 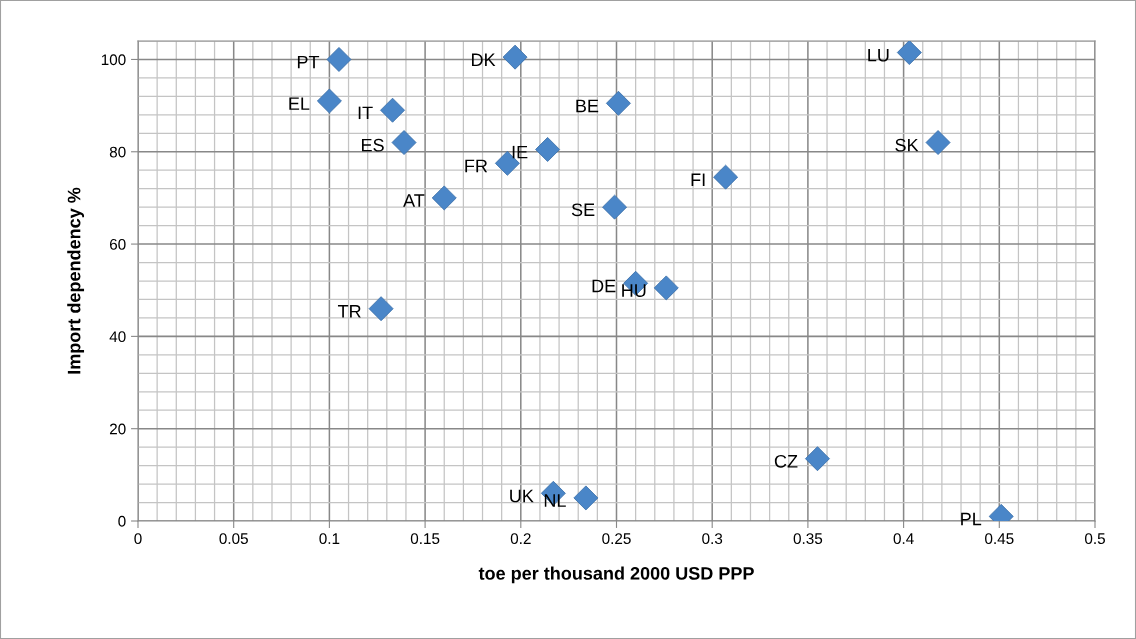 I want to click on annotation: PT, so click(x=308, y=62).